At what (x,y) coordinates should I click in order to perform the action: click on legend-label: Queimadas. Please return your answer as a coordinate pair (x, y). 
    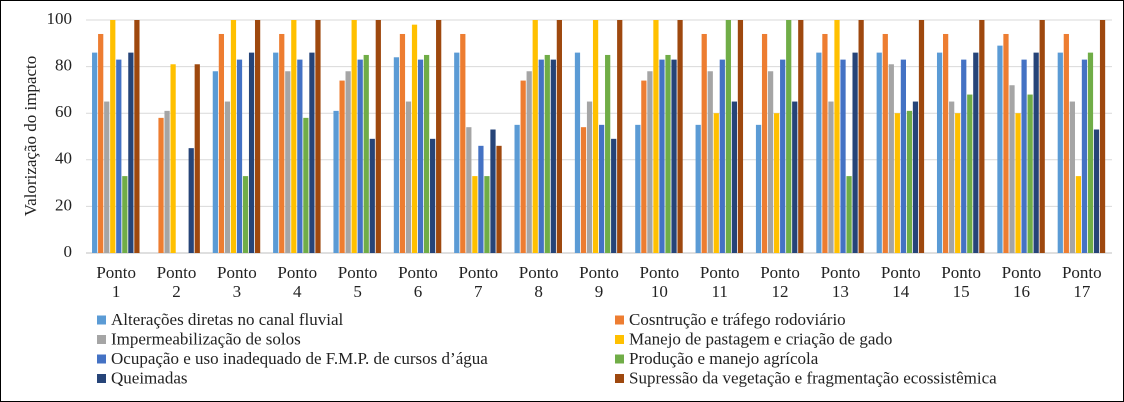
    Looking at the image, I should click on (149, 377).